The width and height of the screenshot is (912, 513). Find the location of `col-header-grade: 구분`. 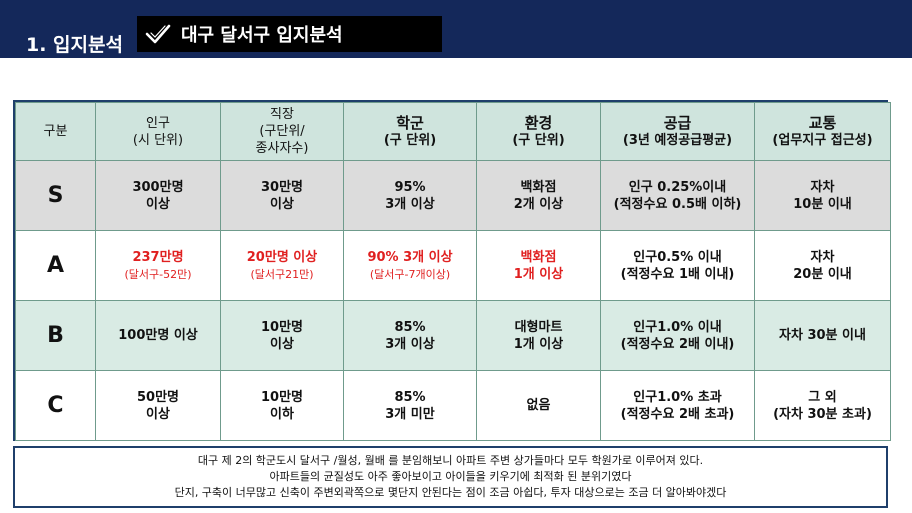

col-header-grade: 구분 is located at coordinates (55, 131).